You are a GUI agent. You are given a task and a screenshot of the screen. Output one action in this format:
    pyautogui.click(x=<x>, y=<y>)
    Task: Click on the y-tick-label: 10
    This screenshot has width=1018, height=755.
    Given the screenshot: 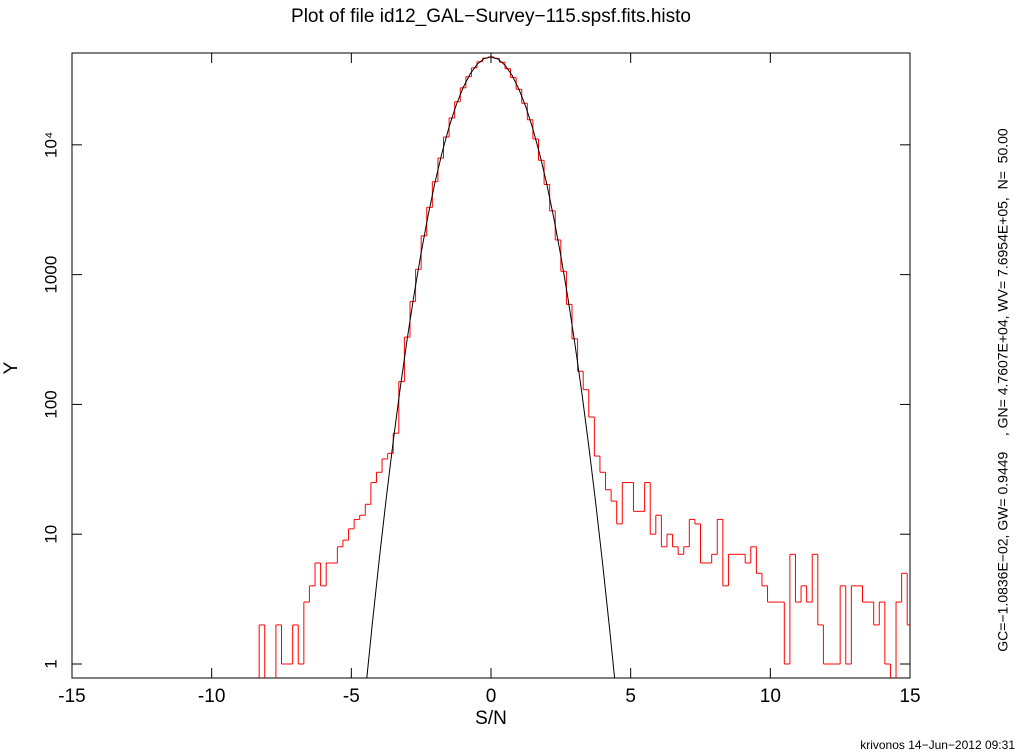 What is the action you would take?
    pyautogui.click(x=50, y=534)
    